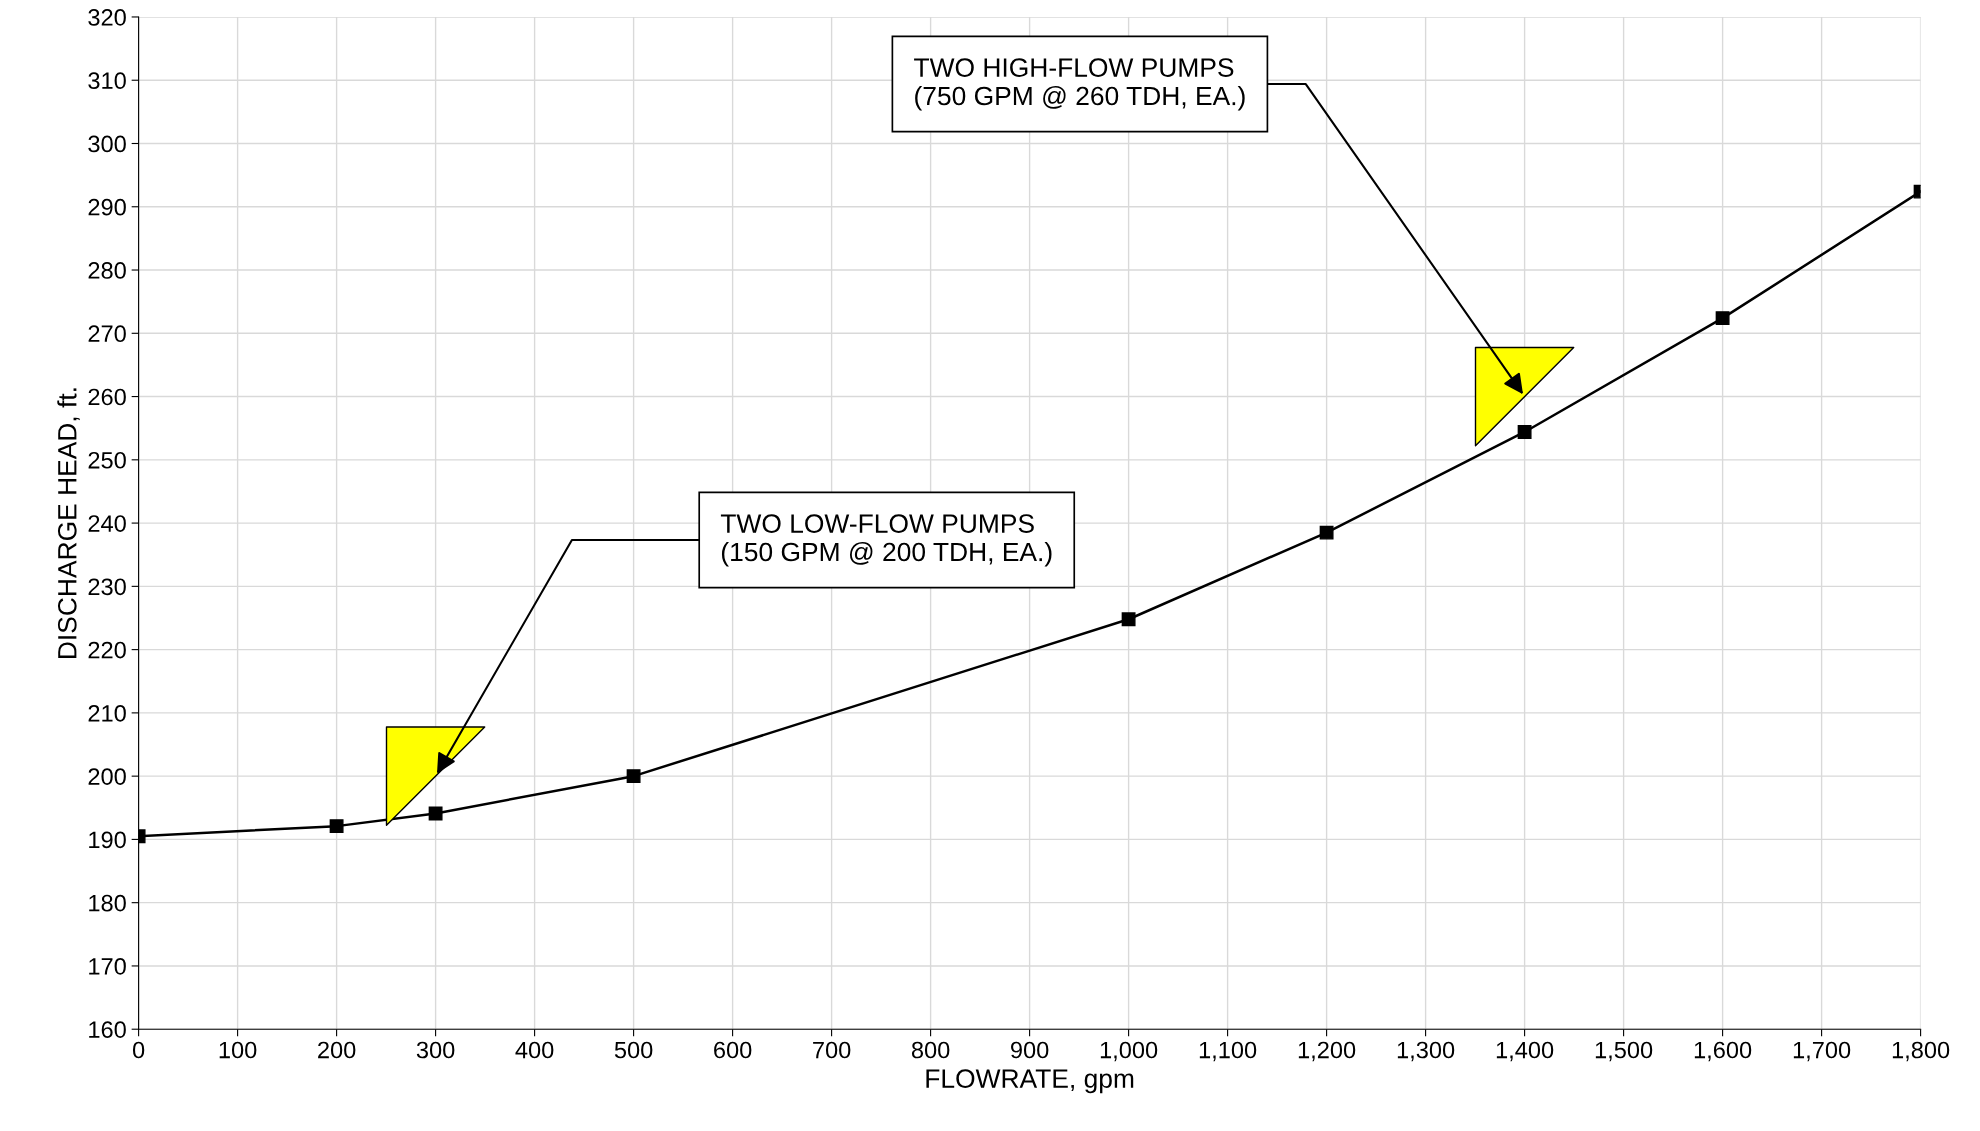 The width and height of the screenshot is (1980, 1131). What do you see at coordinates (1525, 1051) in the screenshot?
I see `x-tick-label: 1,400` at bounding box center [1525, 1051].